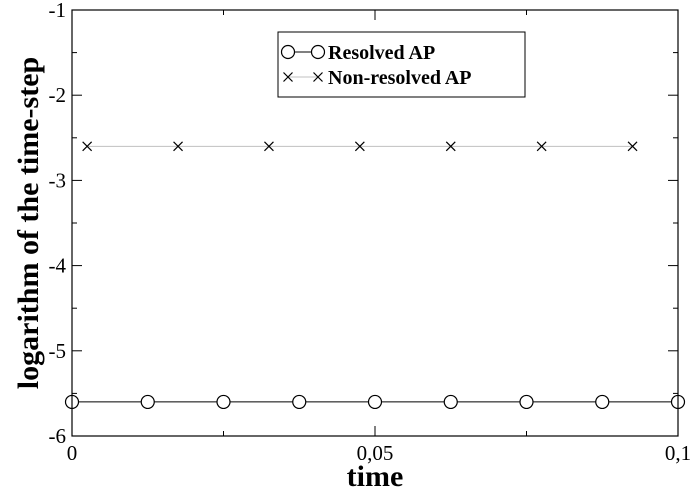  Describe the element at coordinates (303, 63) in the screenshot. I see `legend-marks` at that location.